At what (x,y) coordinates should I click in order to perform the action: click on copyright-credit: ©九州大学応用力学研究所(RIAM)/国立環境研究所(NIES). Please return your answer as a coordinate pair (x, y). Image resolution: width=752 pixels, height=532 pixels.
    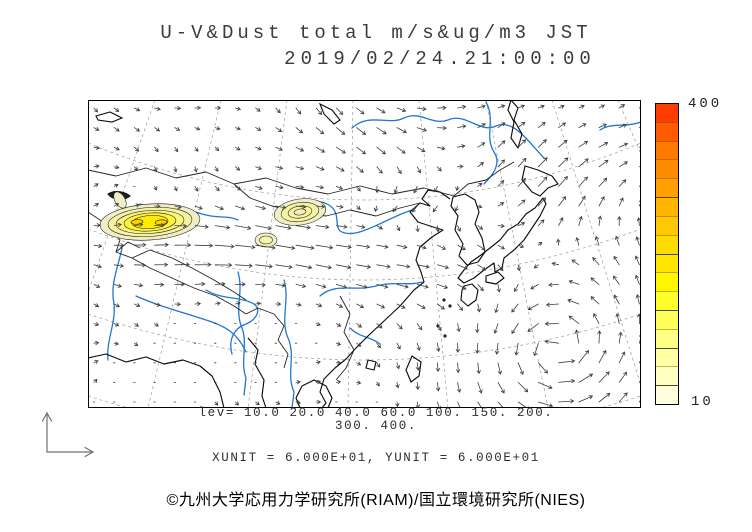
    Looking at the image, I should click on (376, 500).